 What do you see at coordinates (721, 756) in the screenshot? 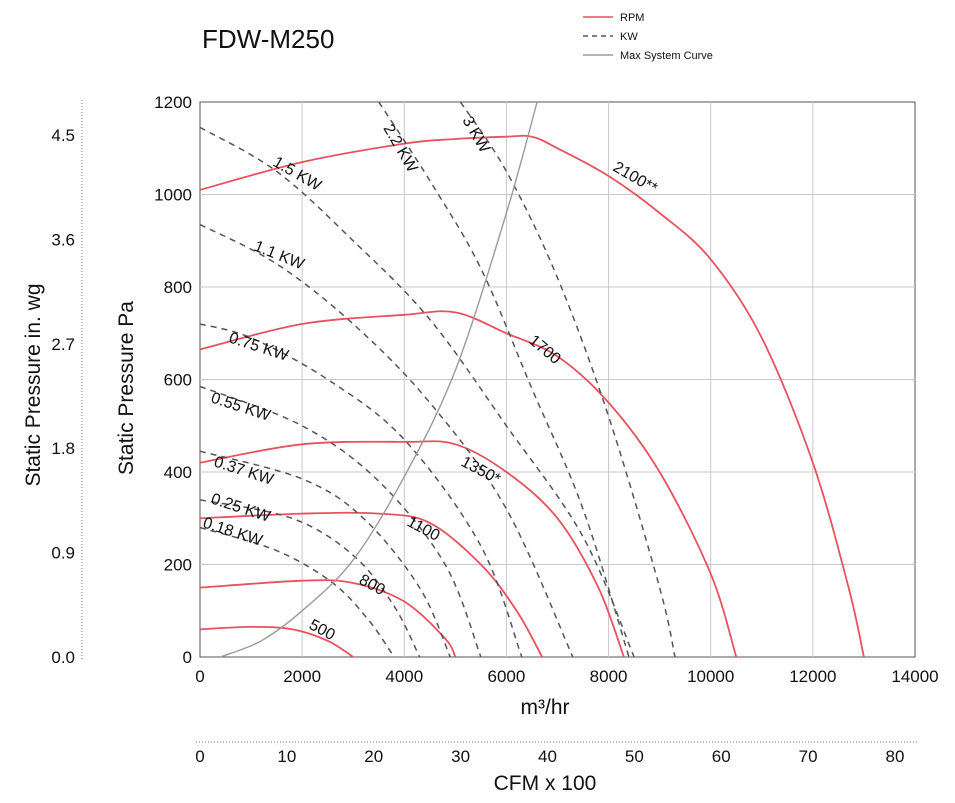
I see `x2-tick-label: 60` at bounding box center [721, 756].